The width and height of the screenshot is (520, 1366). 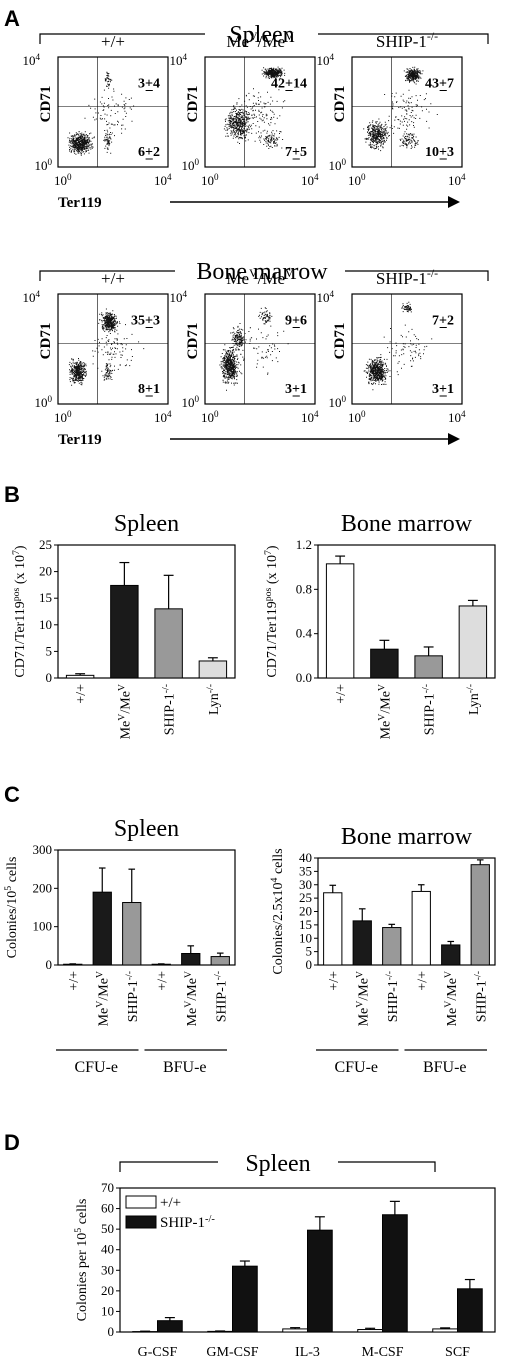 I want to click on category-label: G-CSF, so click(x=158, y=1352).